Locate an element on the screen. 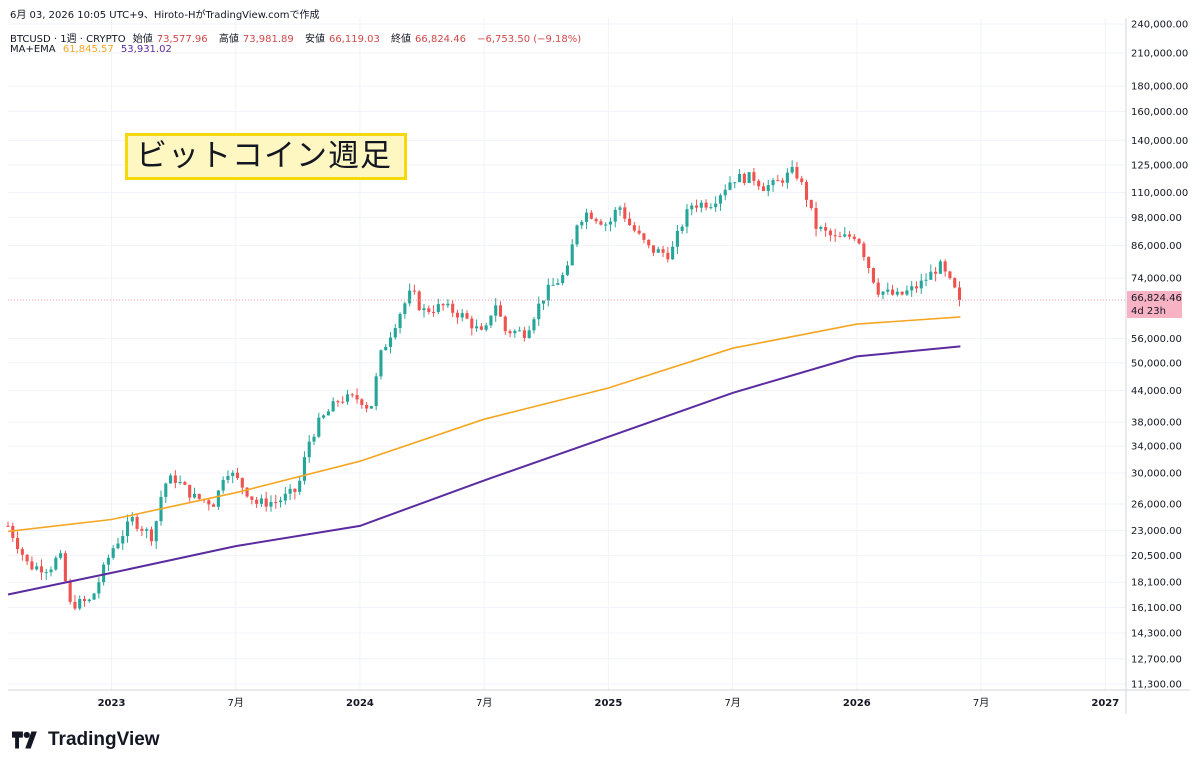  x-tick-label: 2023 is located at coordinates (112, 703).